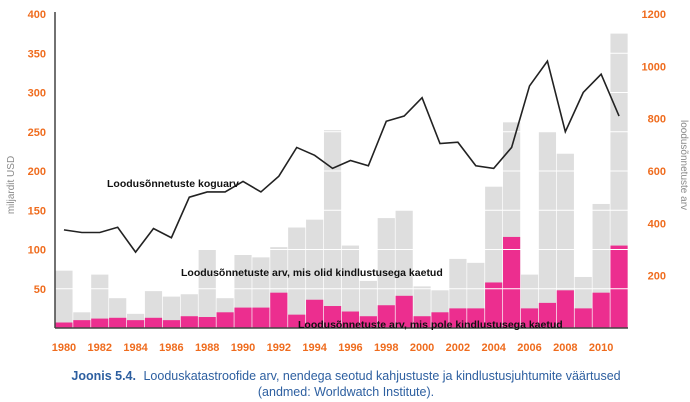 This screenshot has height=402, width=690. Describe the element at coordinates (422, 348) in the screenshot. I see `x-tick-label: 2000` at that location.